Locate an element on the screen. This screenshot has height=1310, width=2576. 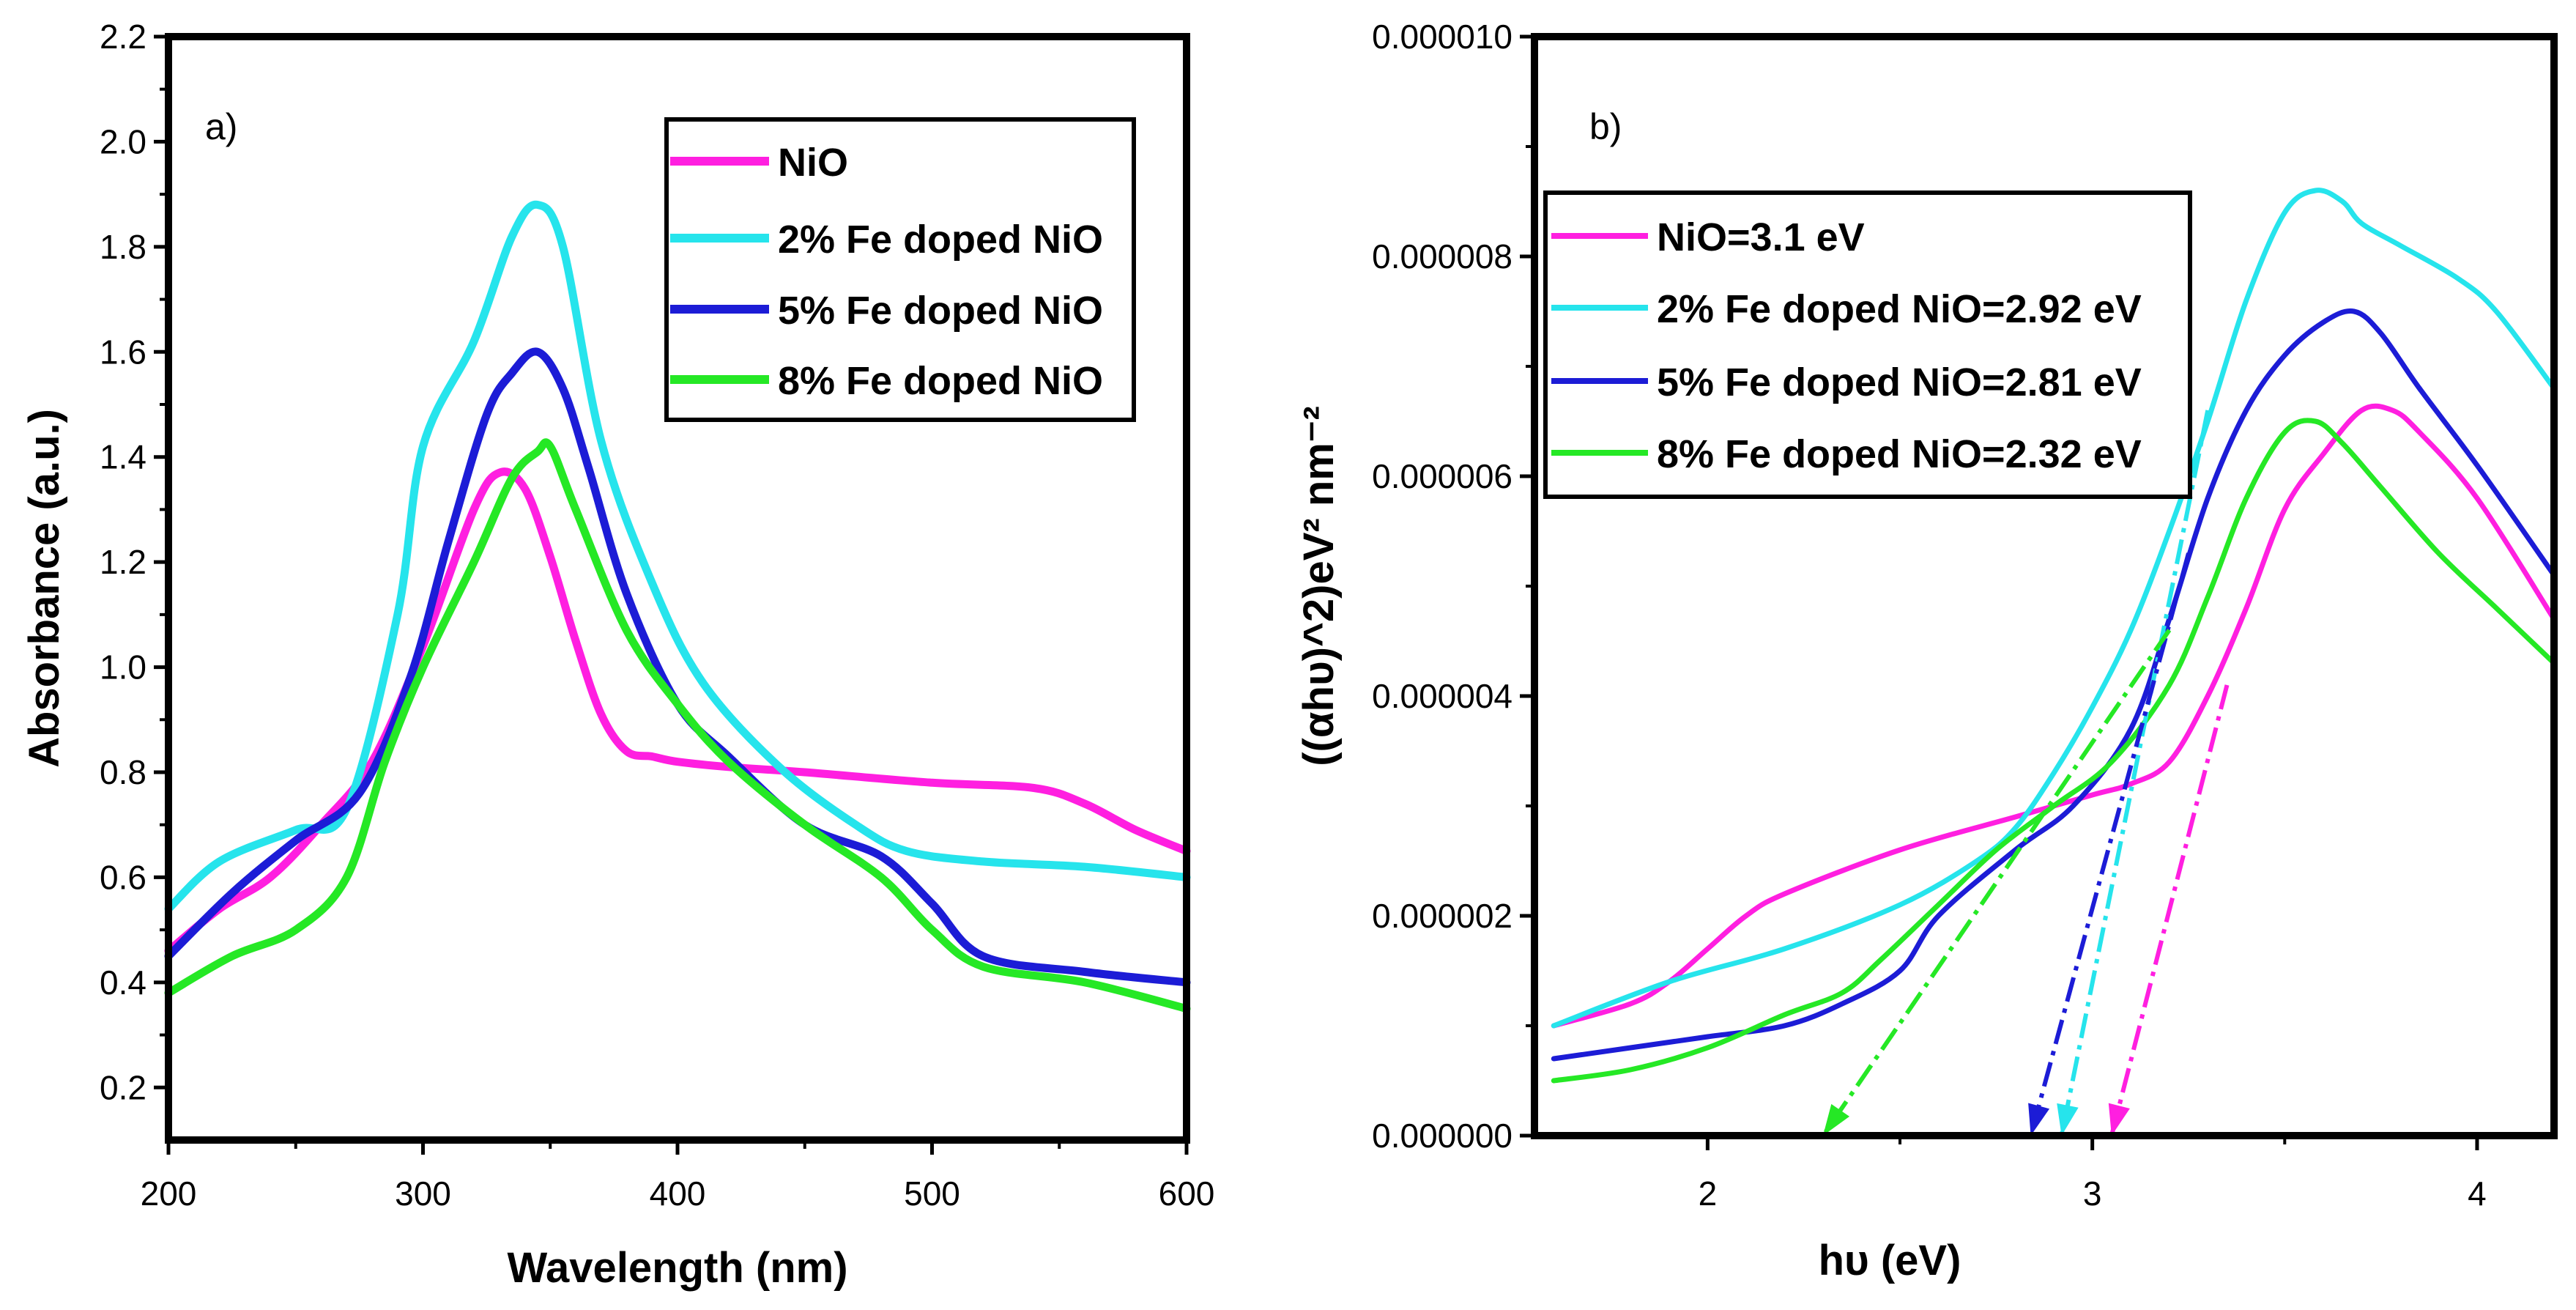
panel-a-x-axis-title: Wavelength (nm) is located at coordinates (677, 1268).